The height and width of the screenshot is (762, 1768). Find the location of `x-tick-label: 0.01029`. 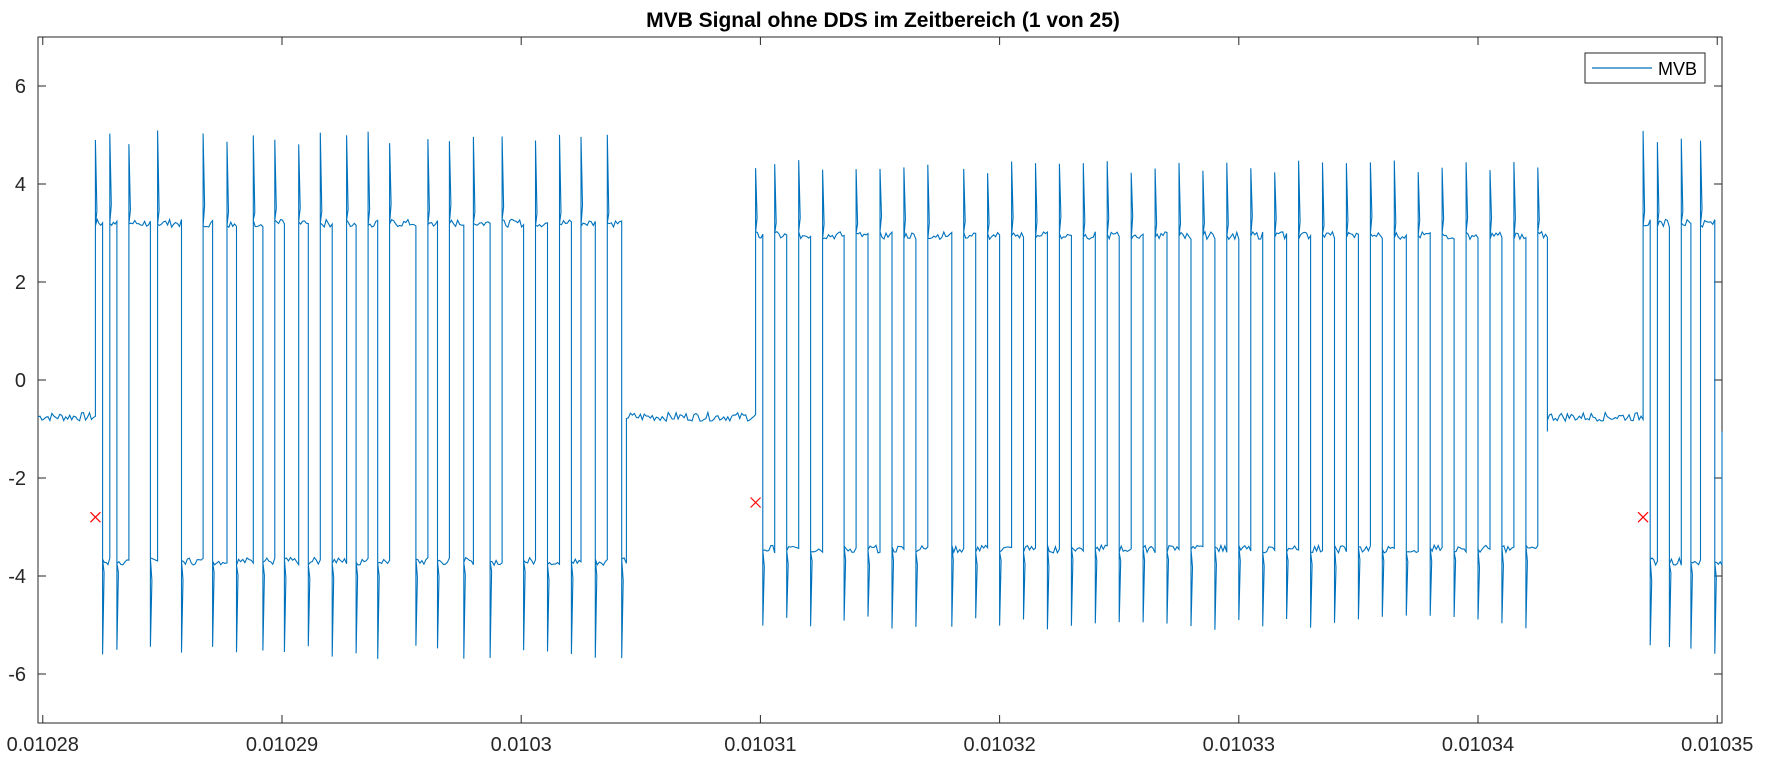

x-tick-label: 0.01029 is located at coordinates (282, 745).